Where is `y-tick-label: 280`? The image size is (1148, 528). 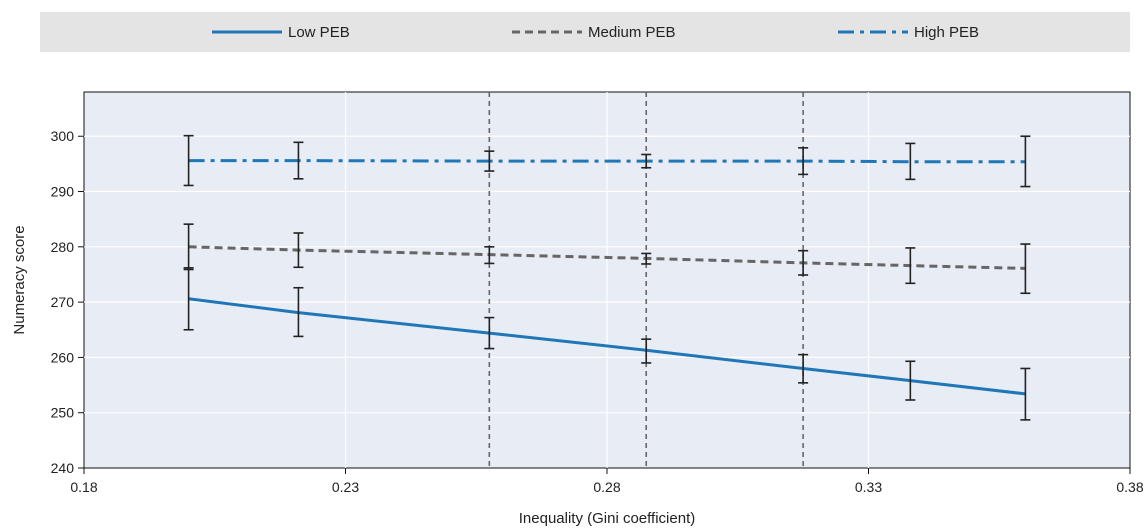 y-tick-label: 280 is located at coordinates (63, 247).